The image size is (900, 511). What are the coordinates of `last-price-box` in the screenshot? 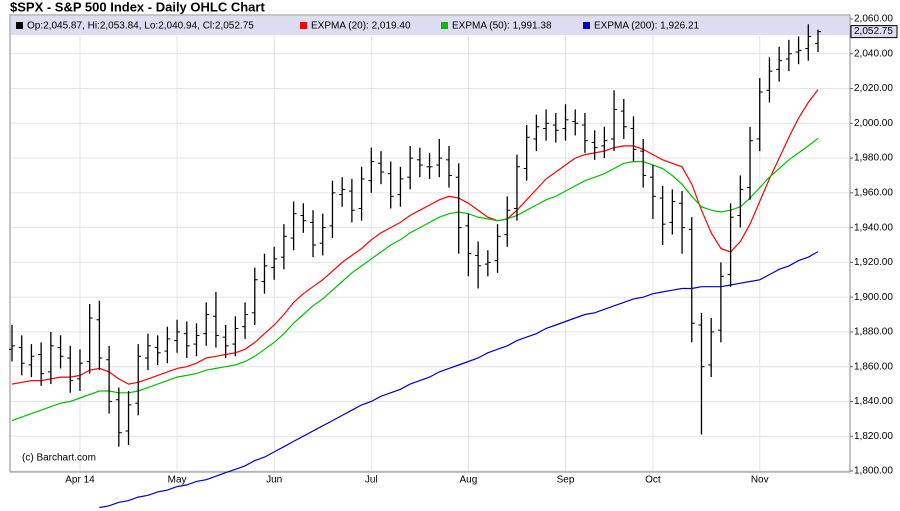 It's located at (874, 32).